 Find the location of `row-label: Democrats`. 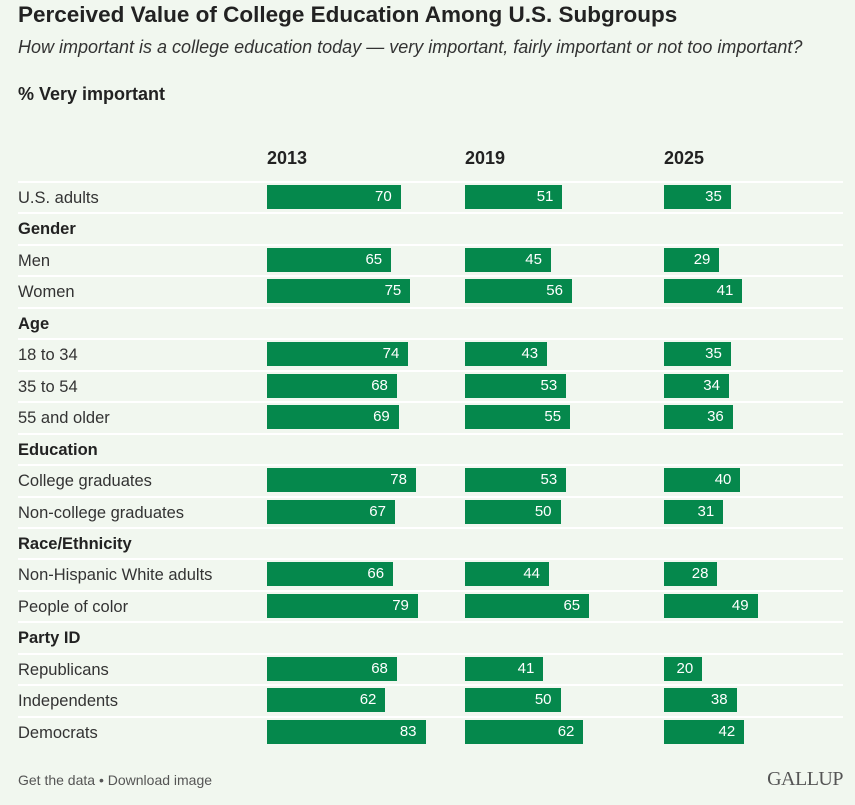

row-label: Democrats is located at coordinates (58, 732).